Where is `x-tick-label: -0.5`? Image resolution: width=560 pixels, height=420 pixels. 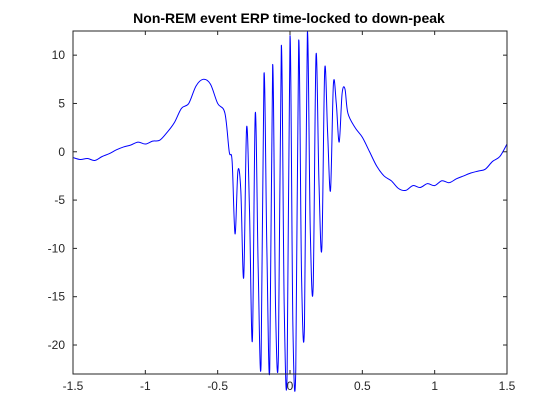 x-tick-label: -0.5 is located at coordinates (217, 386).